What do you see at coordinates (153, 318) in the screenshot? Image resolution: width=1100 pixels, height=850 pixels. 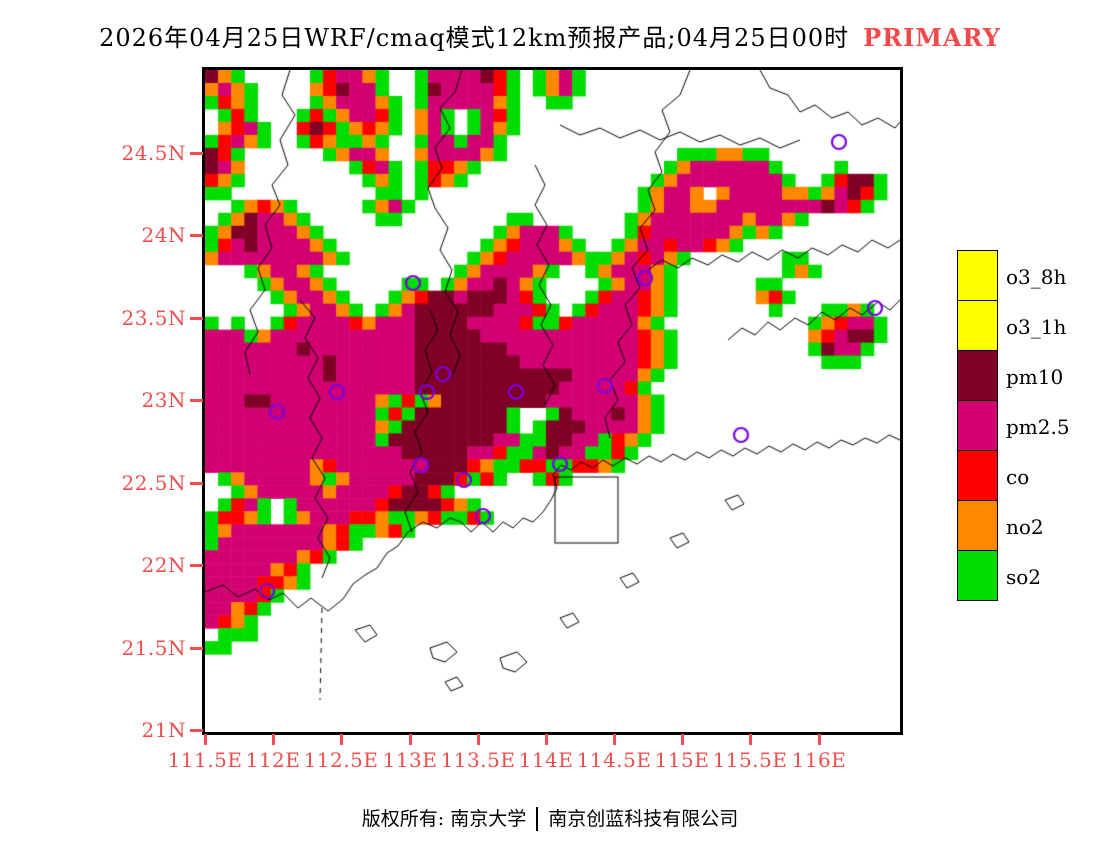 I see `y-axis-tick-label: 23.5N` at bounding box center [153, 318].